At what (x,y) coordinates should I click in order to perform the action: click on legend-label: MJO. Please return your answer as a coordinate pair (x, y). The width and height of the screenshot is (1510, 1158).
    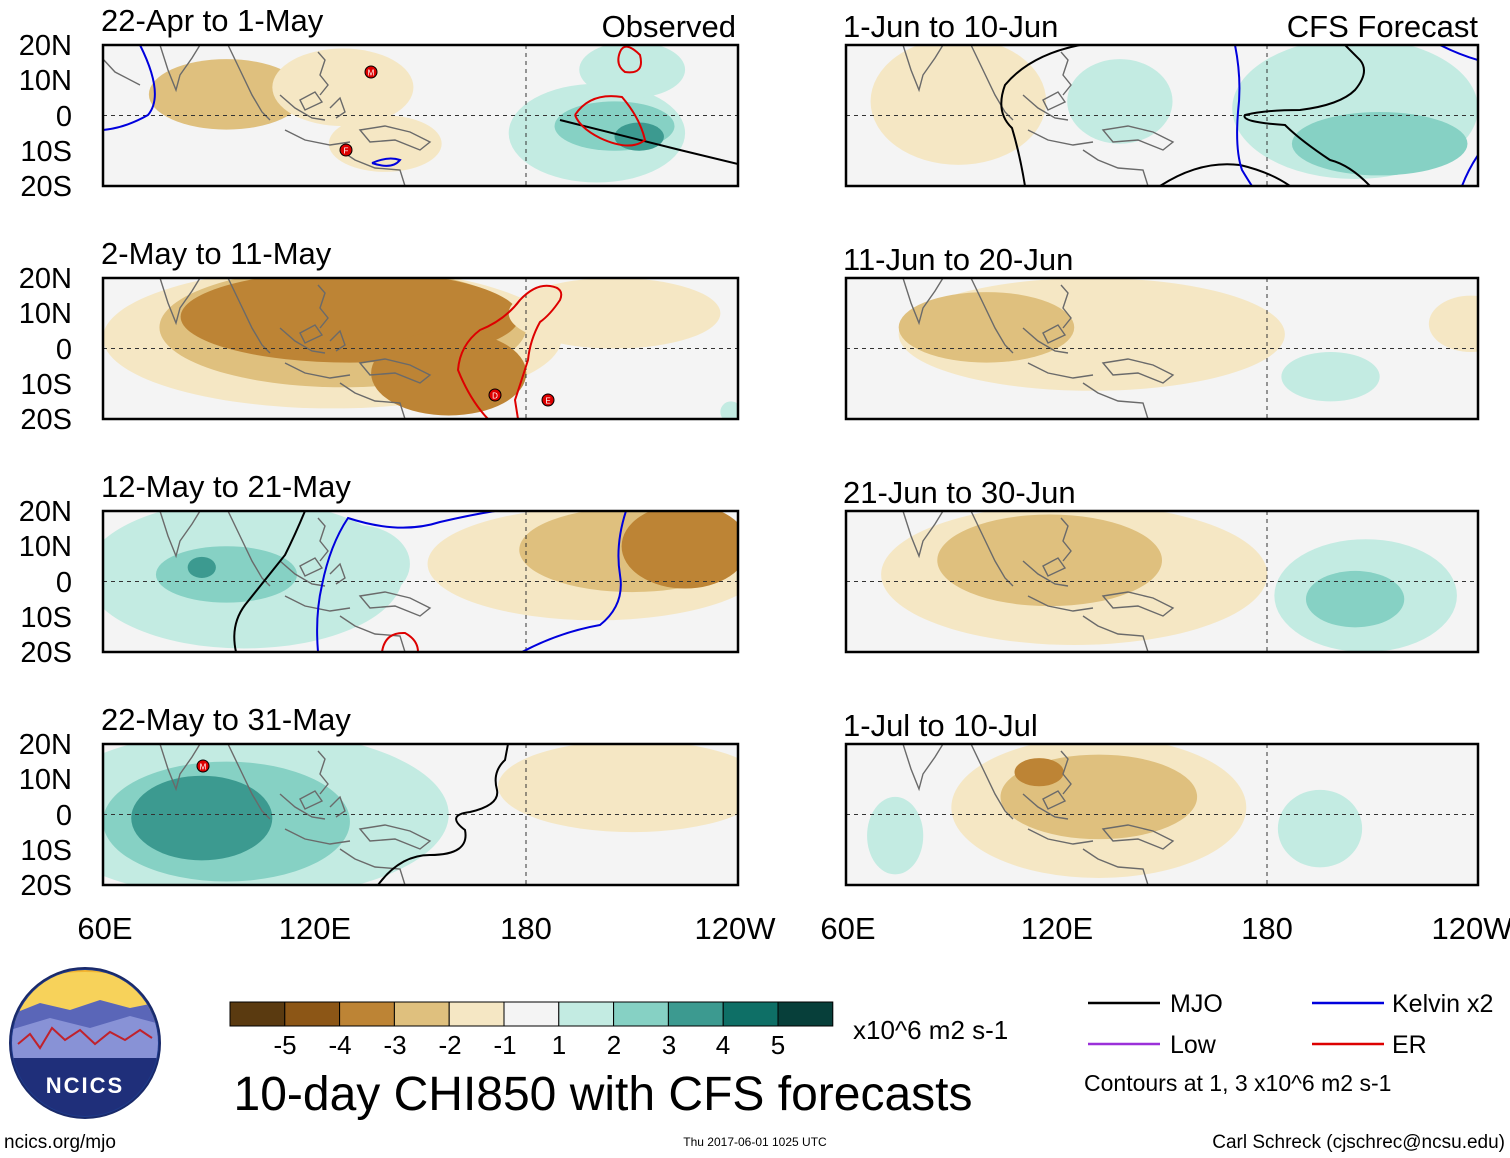
    Looking at the image, I should click on (1196, 1004).